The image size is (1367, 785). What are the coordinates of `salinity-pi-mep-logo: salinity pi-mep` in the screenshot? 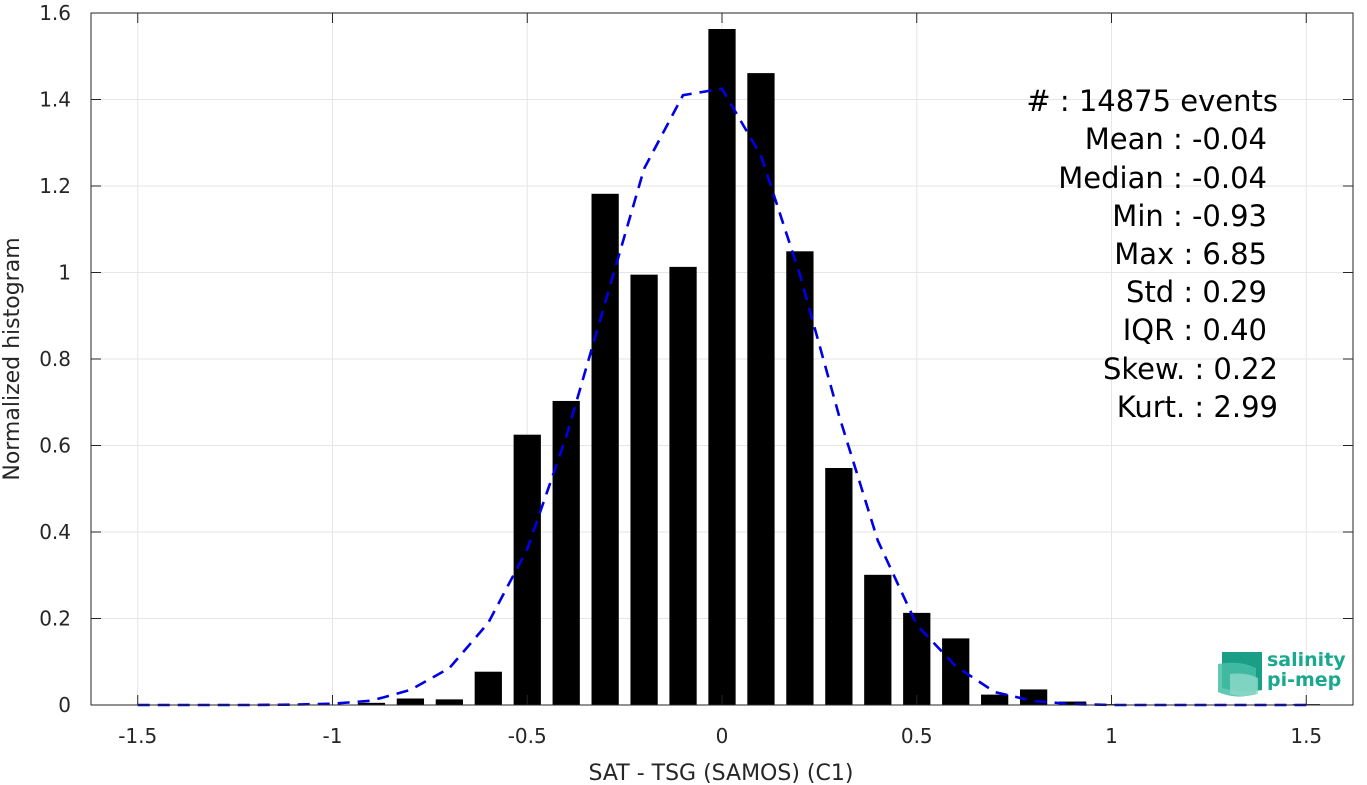 It's located at (1282, 673).